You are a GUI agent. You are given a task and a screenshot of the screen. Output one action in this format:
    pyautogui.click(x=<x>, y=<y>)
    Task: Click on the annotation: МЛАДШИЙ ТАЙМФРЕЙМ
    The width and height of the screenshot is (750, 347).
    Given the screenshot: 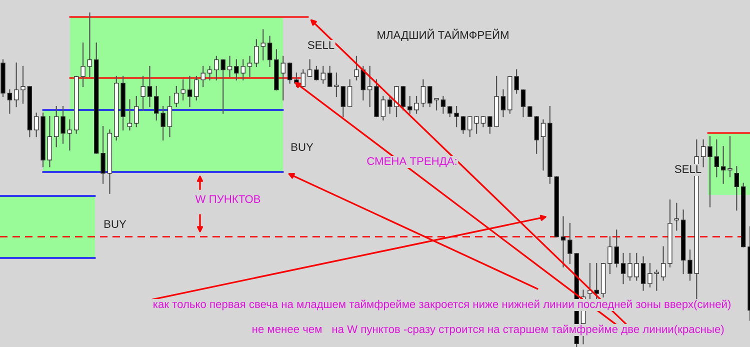 What is the action you would take?
    pyautogui.click(x=443, y=35)
    